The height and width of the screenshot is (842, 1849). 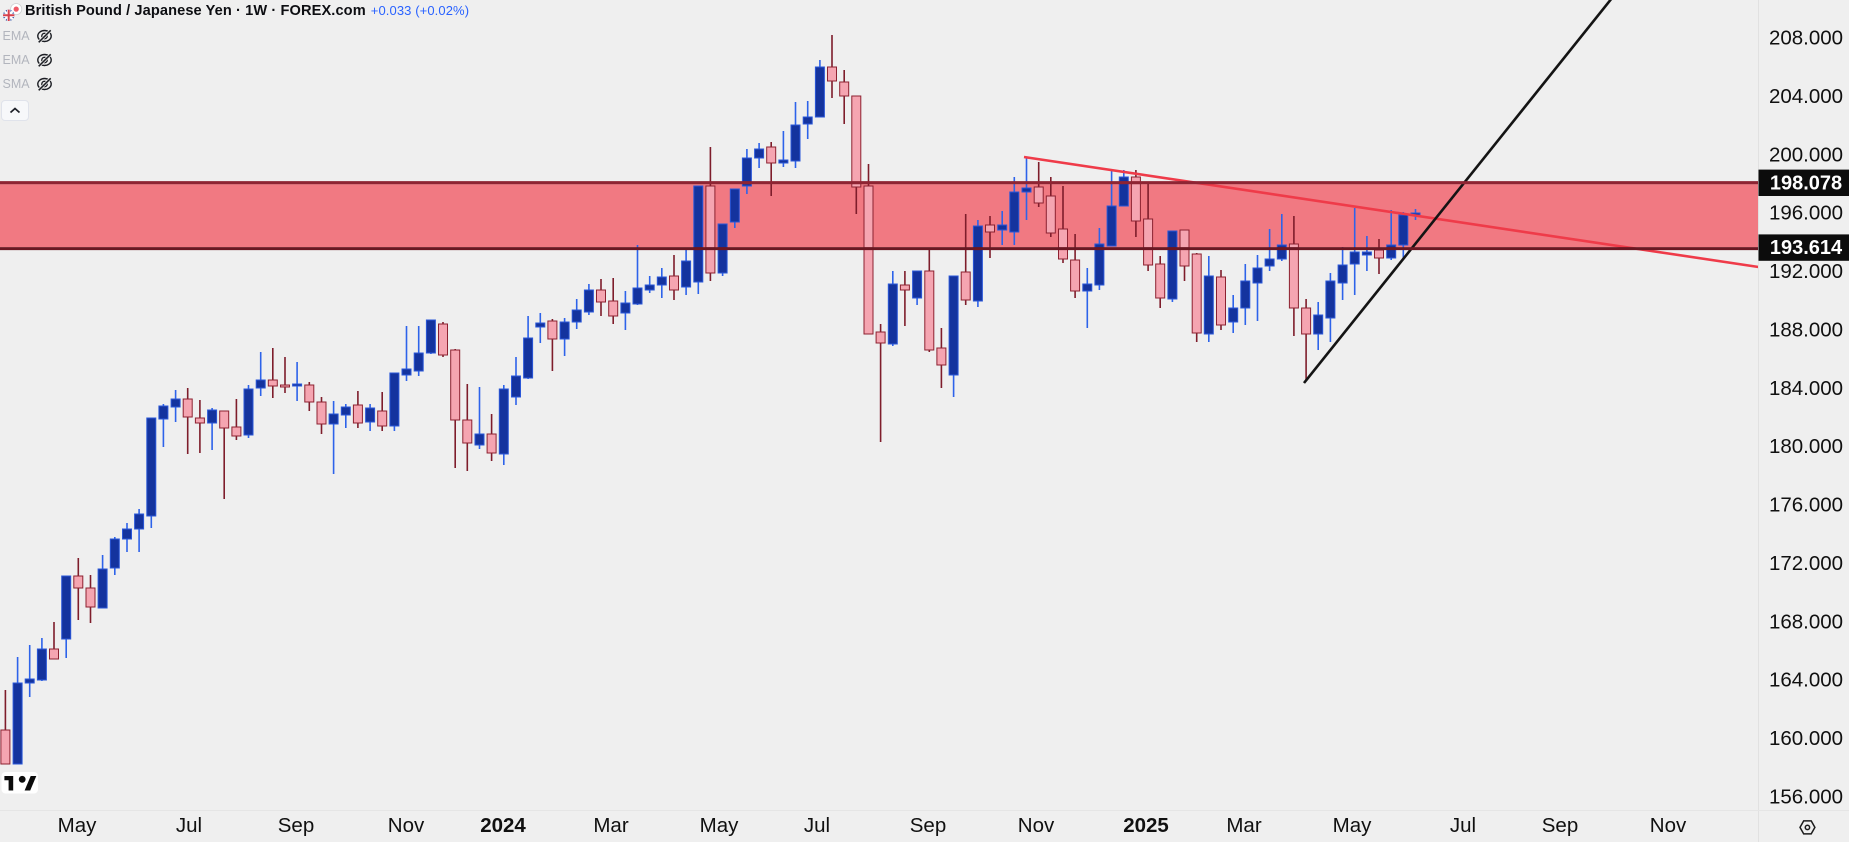 I want to click on svg-text: 196.000, so click(x=1806, y=213).